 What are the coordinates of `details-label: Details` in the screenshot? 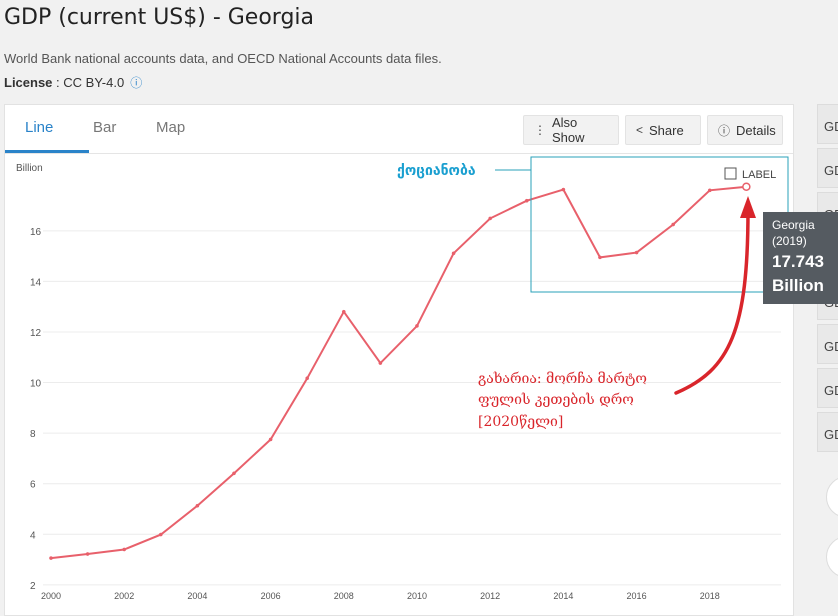 It's located at (756, 130).